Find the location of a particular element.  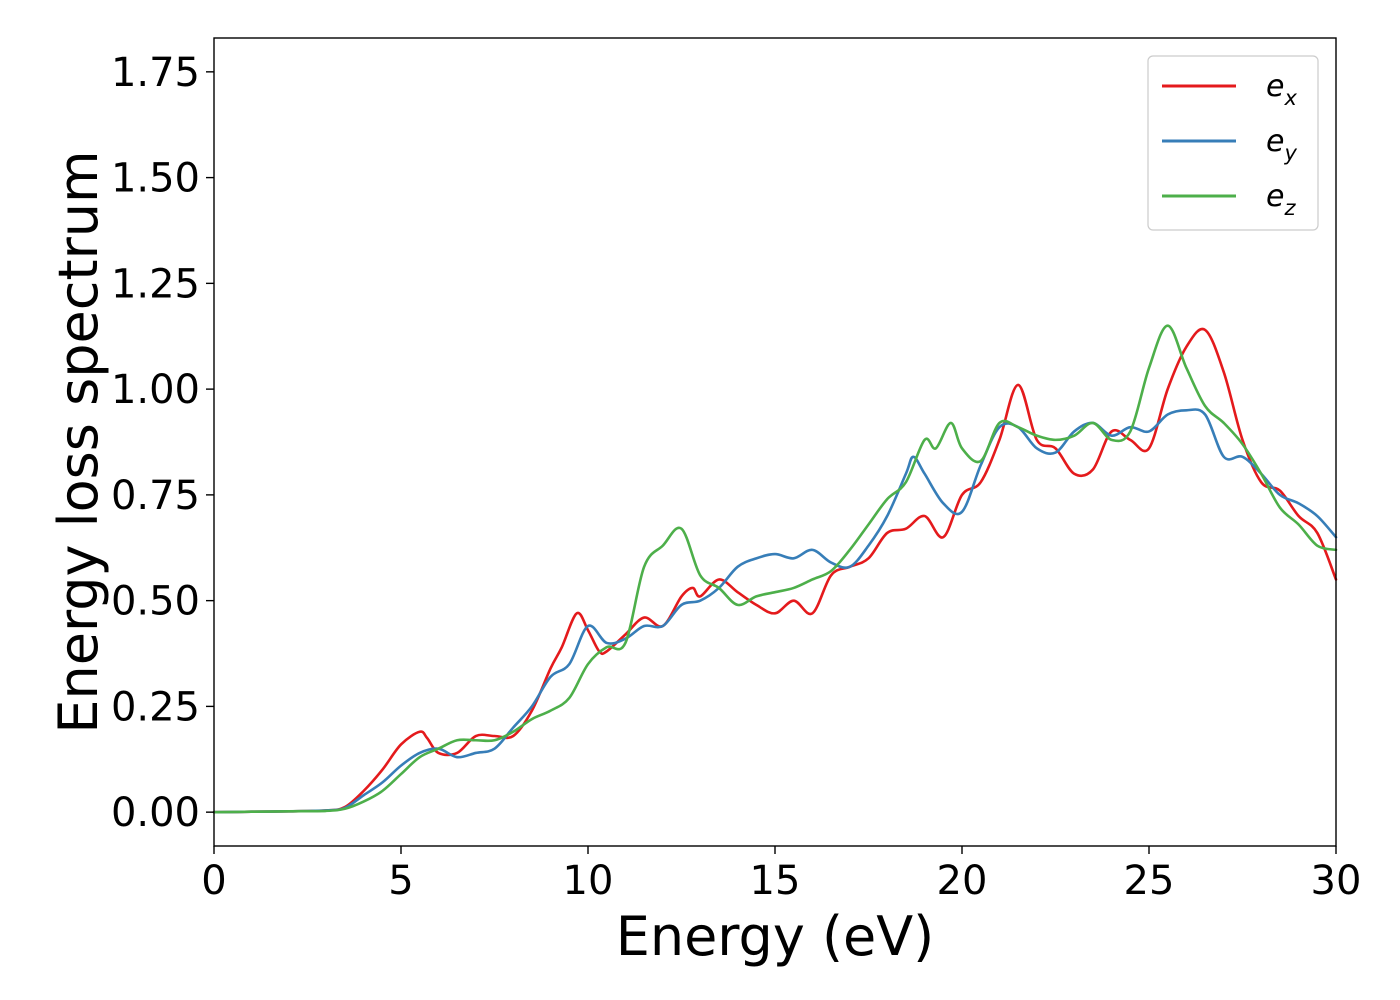

y-tick-label: 1.25 is located at coordinates (155, 284).